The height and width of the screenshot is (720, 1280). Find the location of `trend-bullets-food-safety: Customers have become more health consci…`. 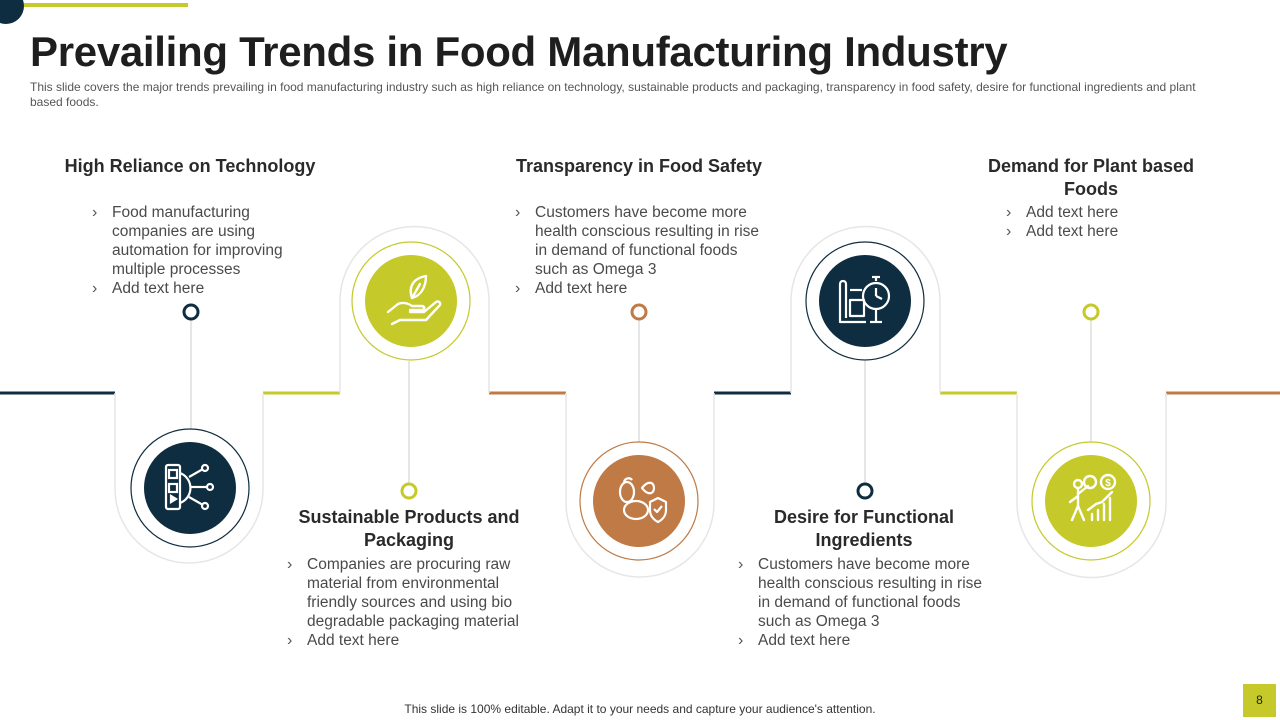

trend-bullets-food-safety: Customers have become more health consci… is located at coordinates (640, 250).